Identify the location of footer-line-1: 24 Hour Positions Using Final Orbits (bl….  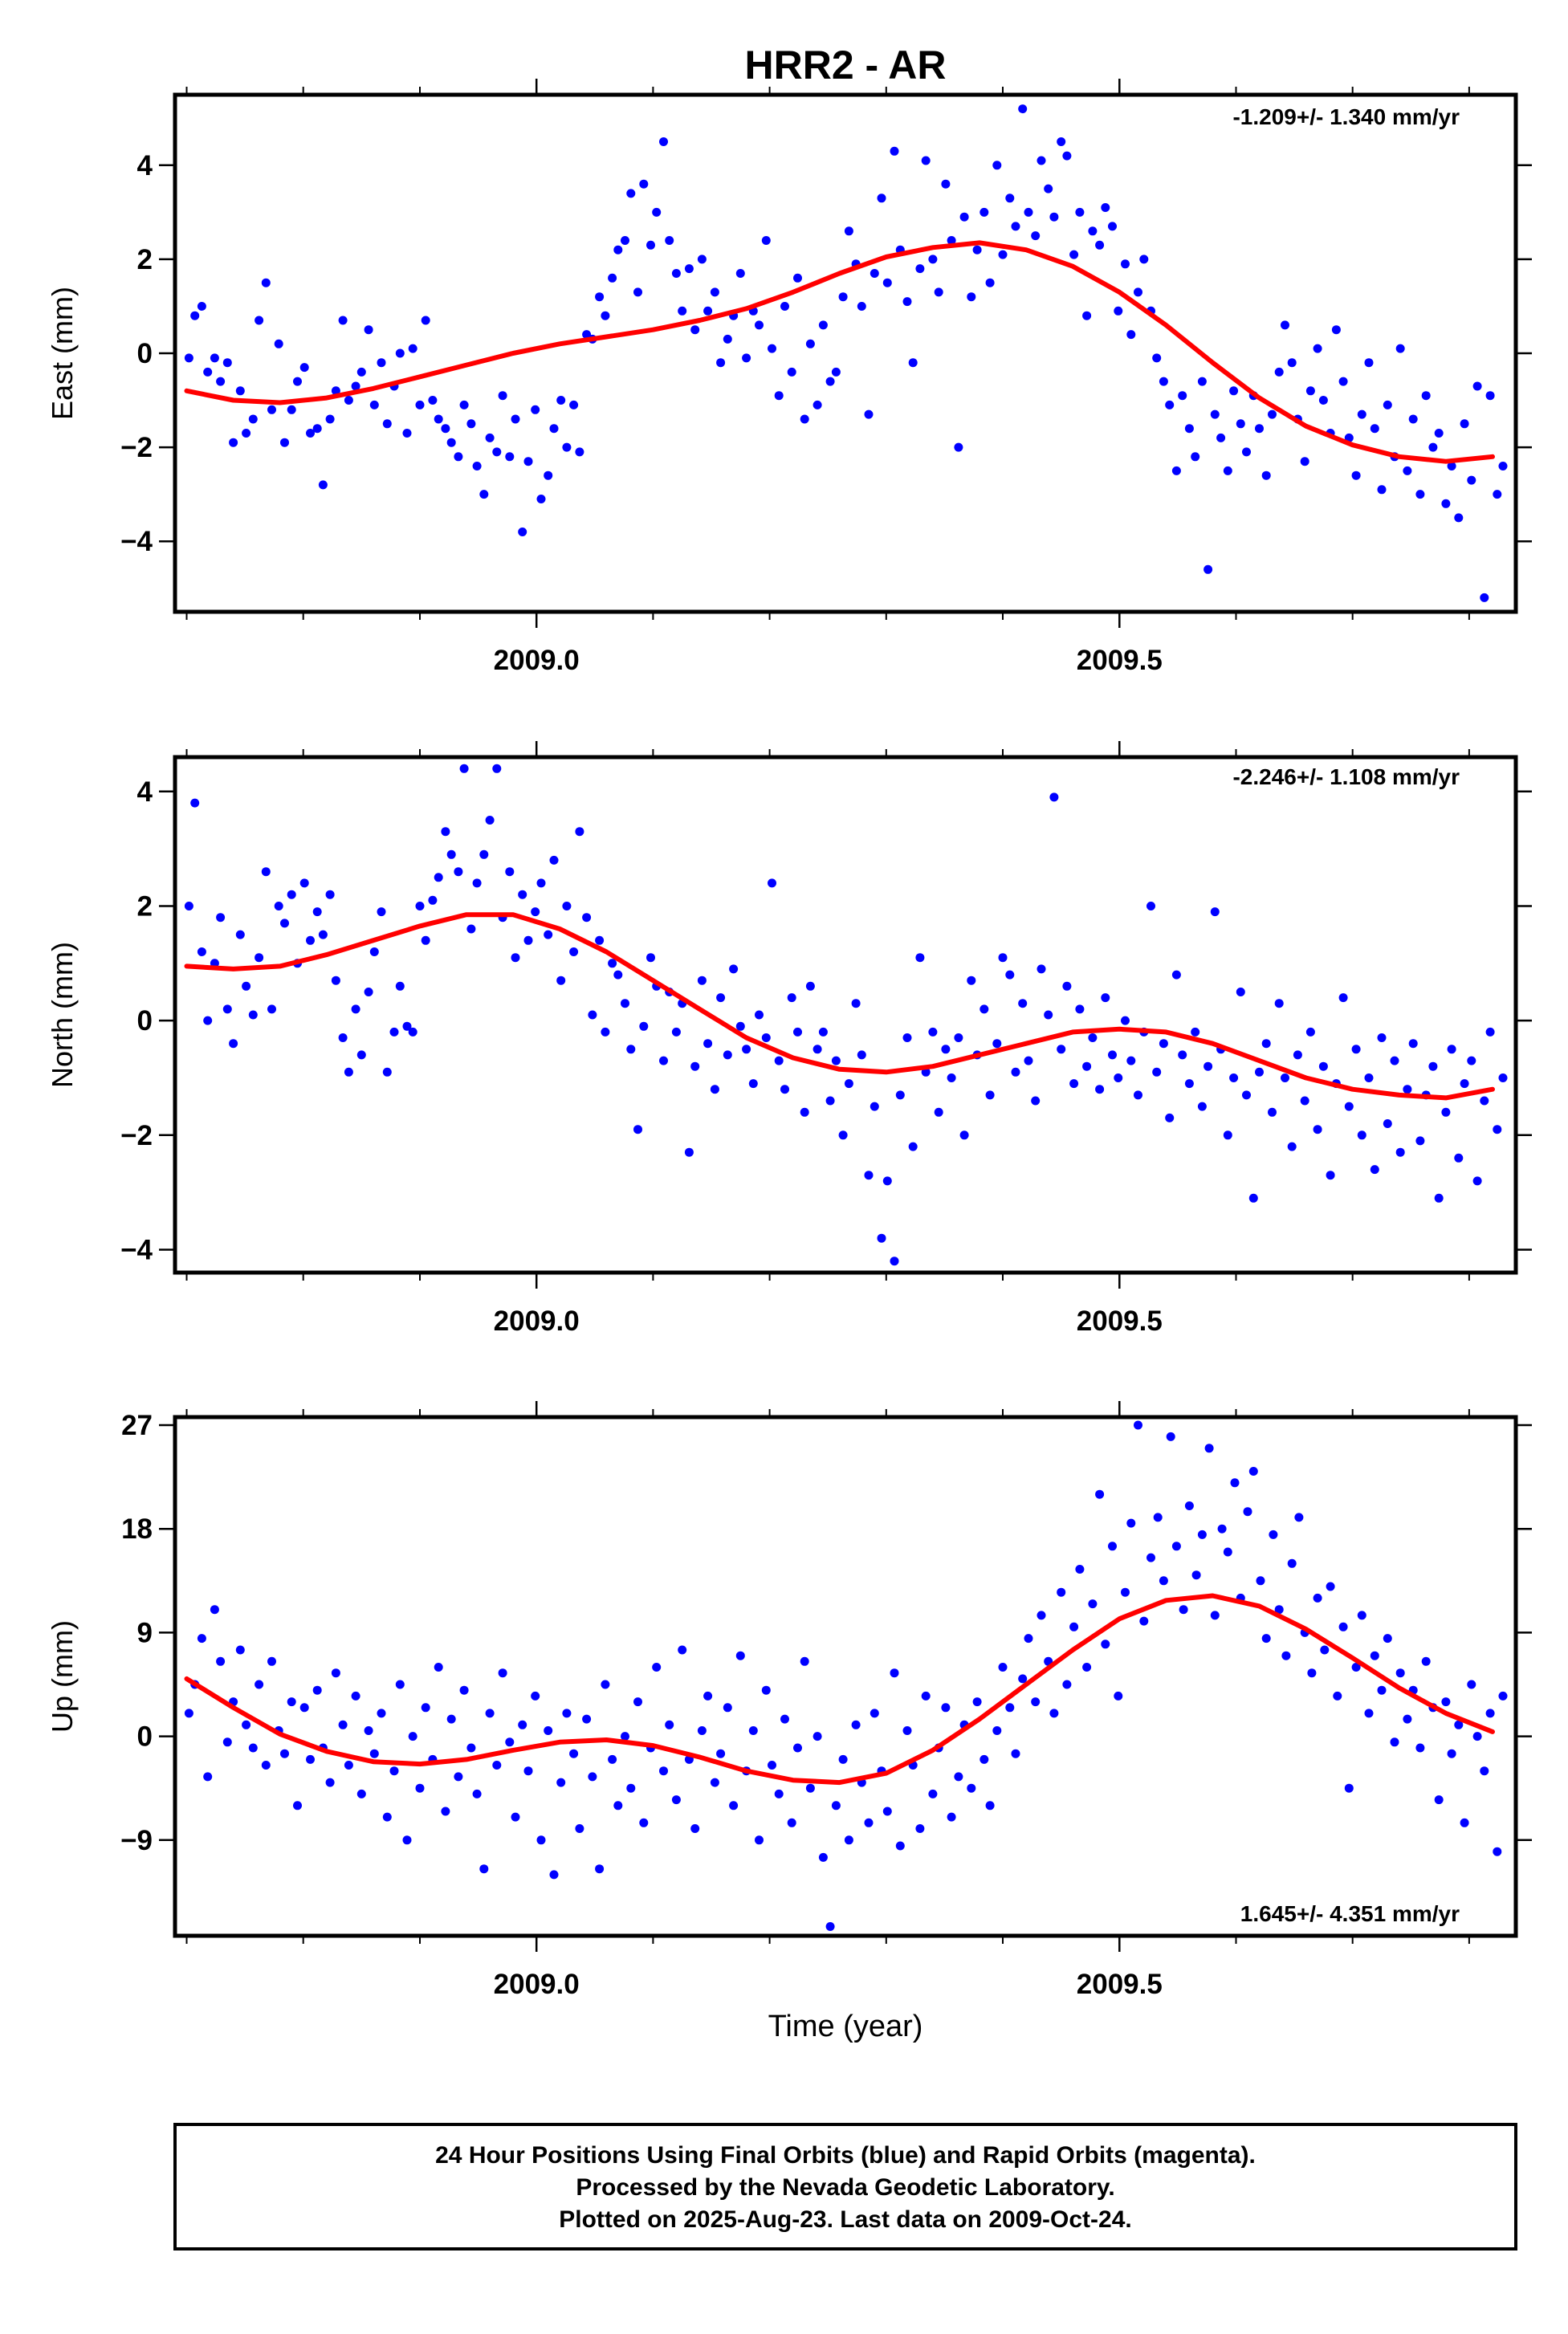
(845, 2155).